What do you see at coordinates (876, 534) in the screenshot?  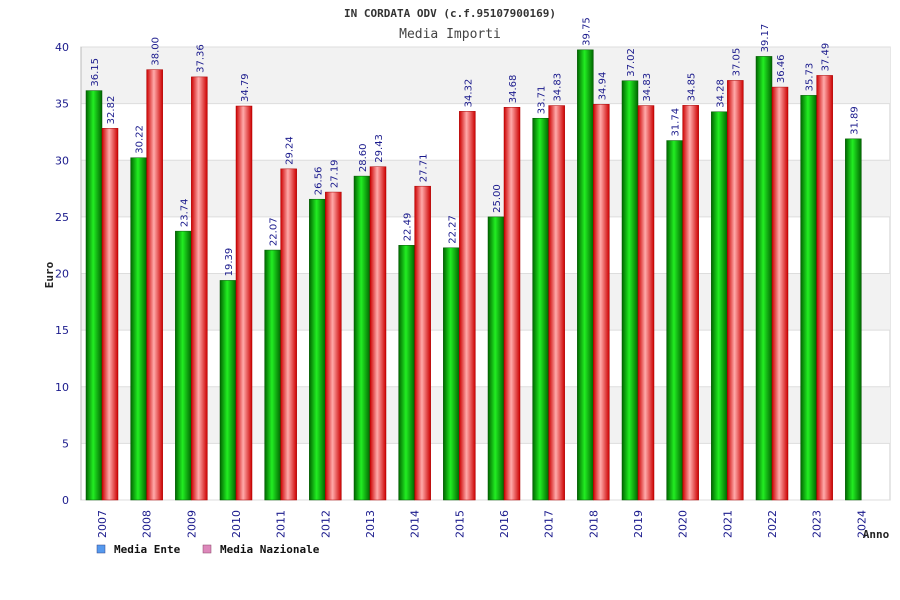 I see `x-axis-label: Anno` at bounding box center [876, 534].